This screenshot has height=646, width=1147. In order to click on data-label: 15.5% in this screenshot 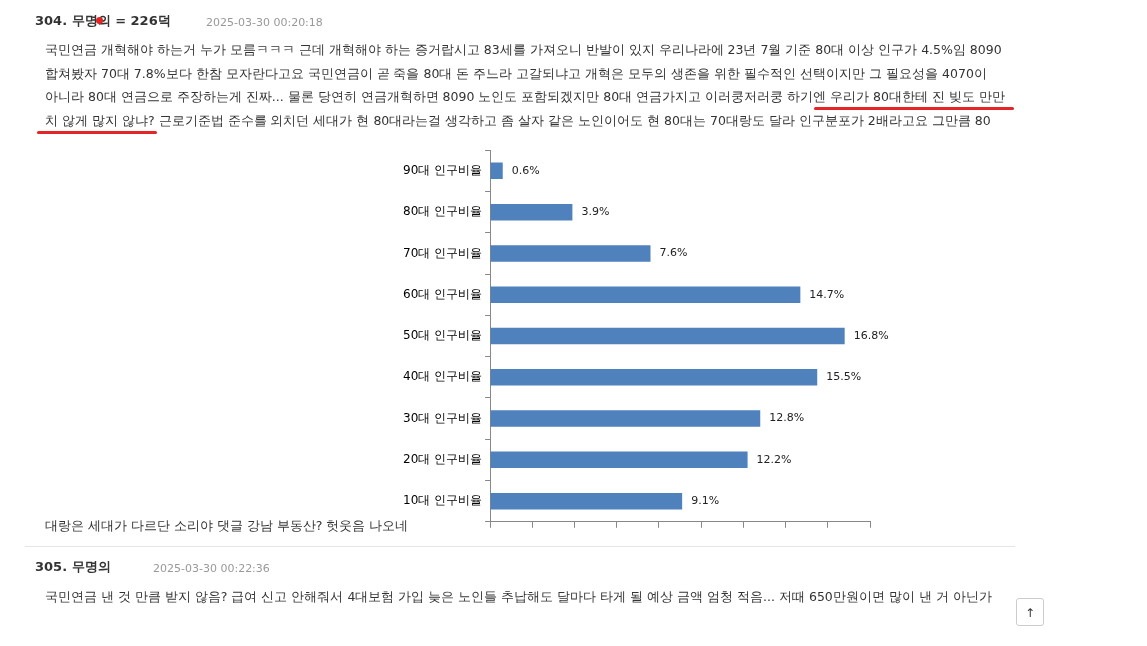, I will do `click(844, 377)`.